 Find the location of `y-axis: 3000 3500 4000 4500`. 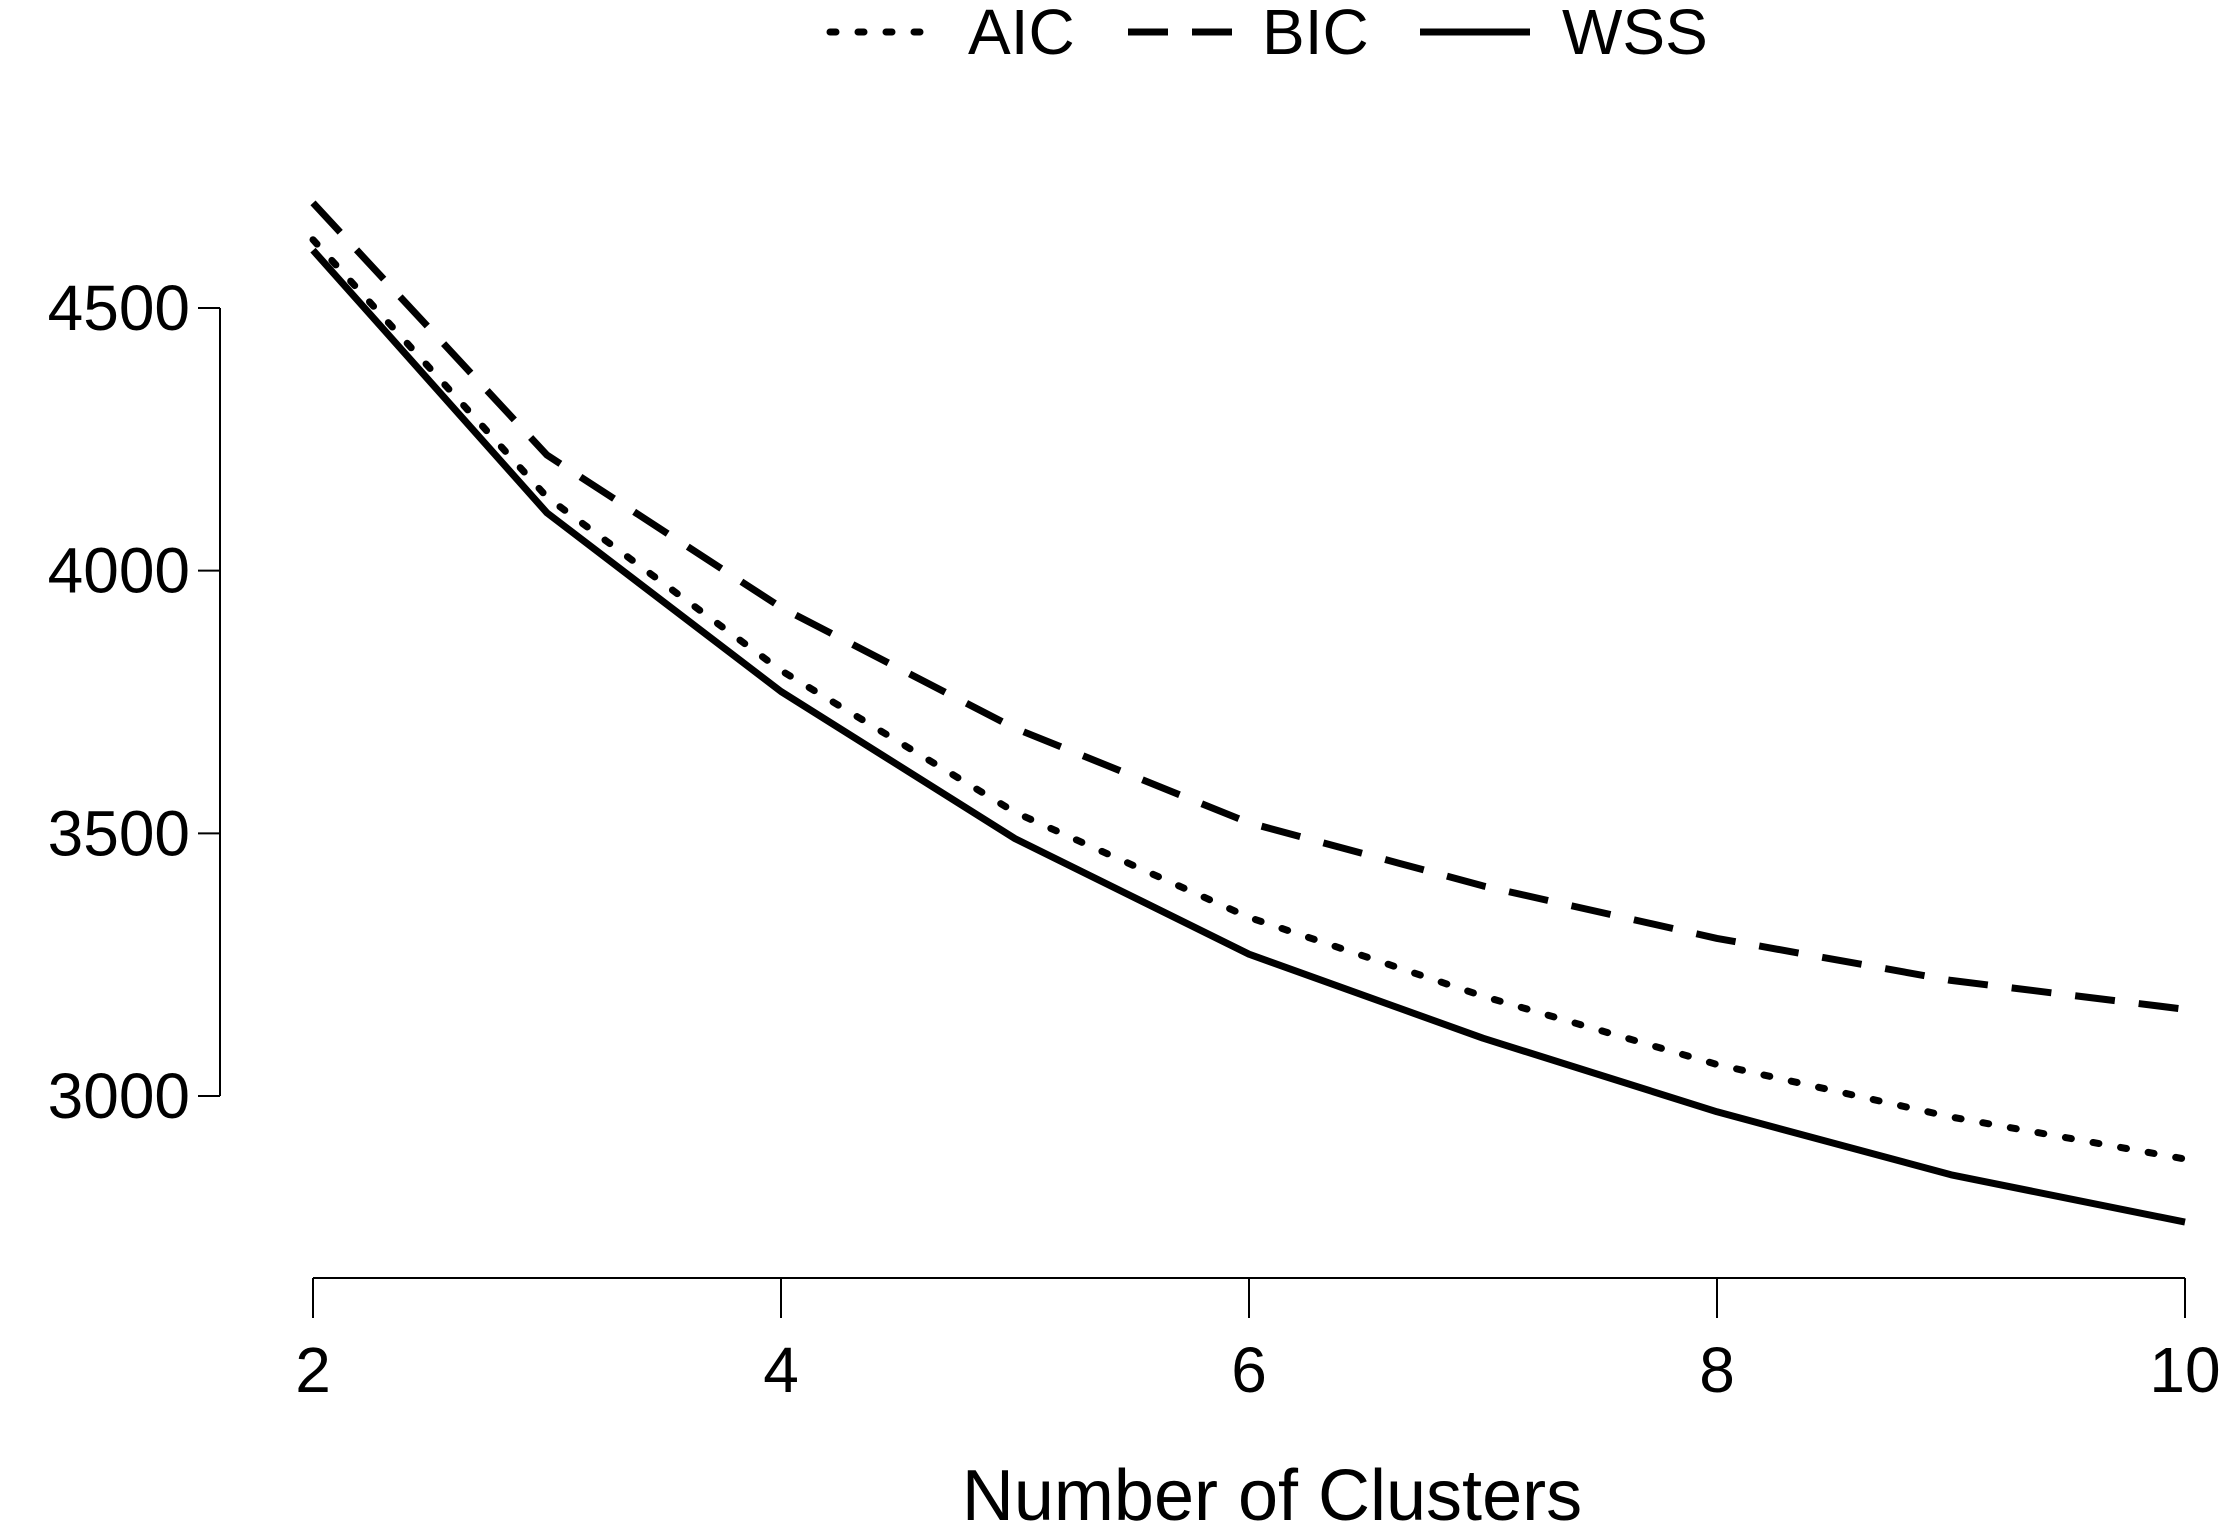

y-axis: 3000 3500 4000 4500 is located at coordinates (134, 702).